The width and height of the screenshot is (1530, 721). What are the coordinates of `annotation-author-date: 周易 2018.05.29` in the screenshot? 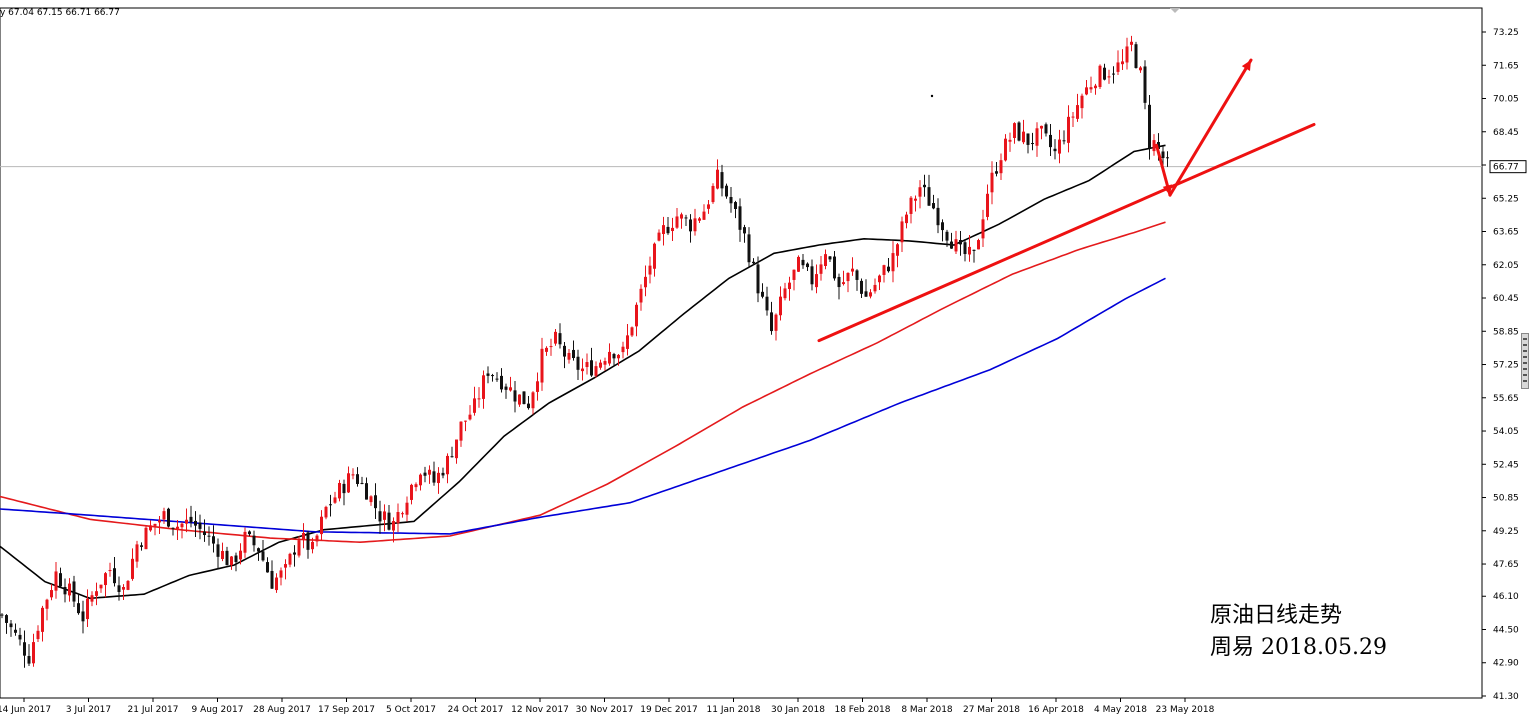 It's located at (1298, 647).